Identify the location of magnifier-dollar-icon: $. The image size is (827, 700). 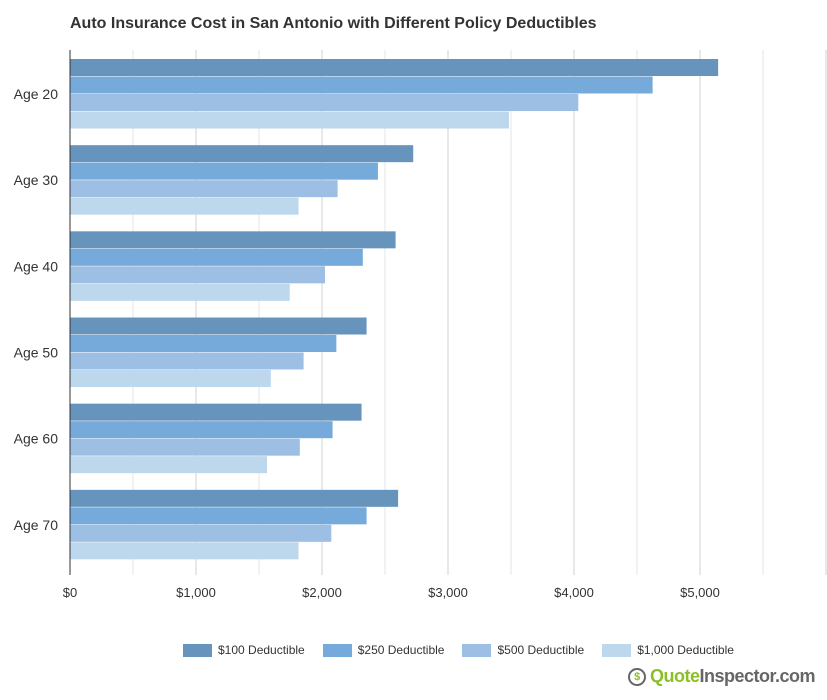
(636, 676).